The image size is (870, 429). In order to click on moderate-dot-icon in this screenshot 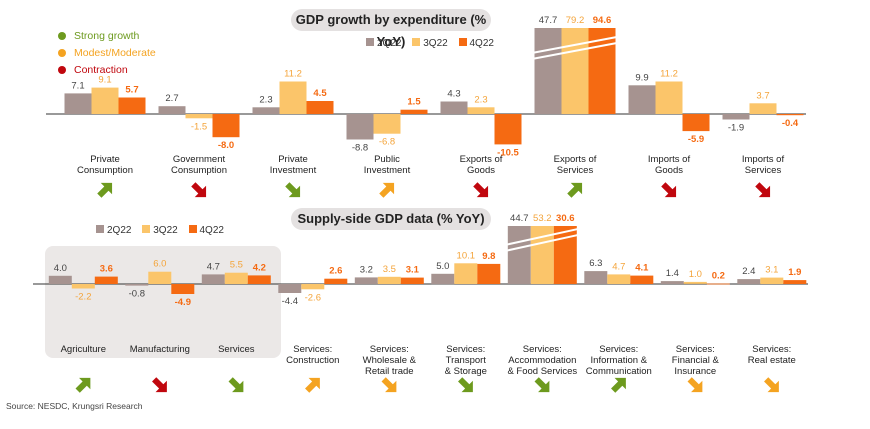, I will do `click(62, 52)`.